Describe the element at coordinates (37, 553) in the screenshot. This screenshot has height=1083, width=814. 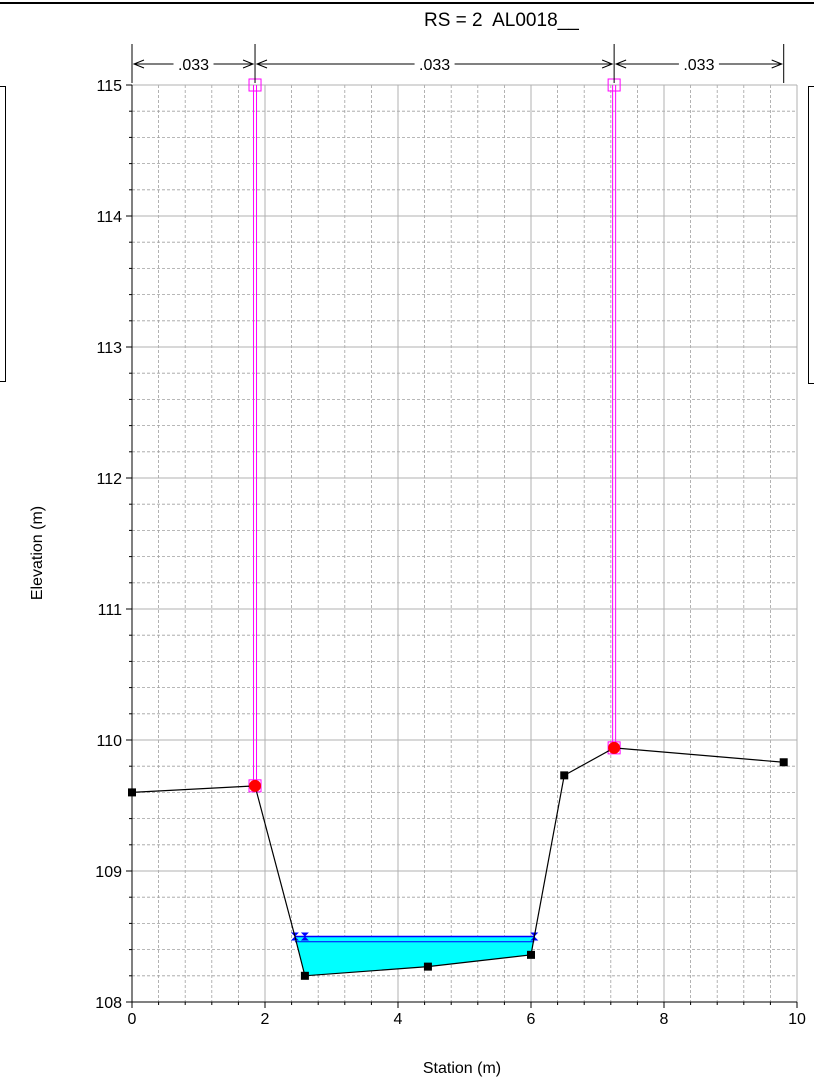
I see `y-axis-label: Elevation (m)` at that location.